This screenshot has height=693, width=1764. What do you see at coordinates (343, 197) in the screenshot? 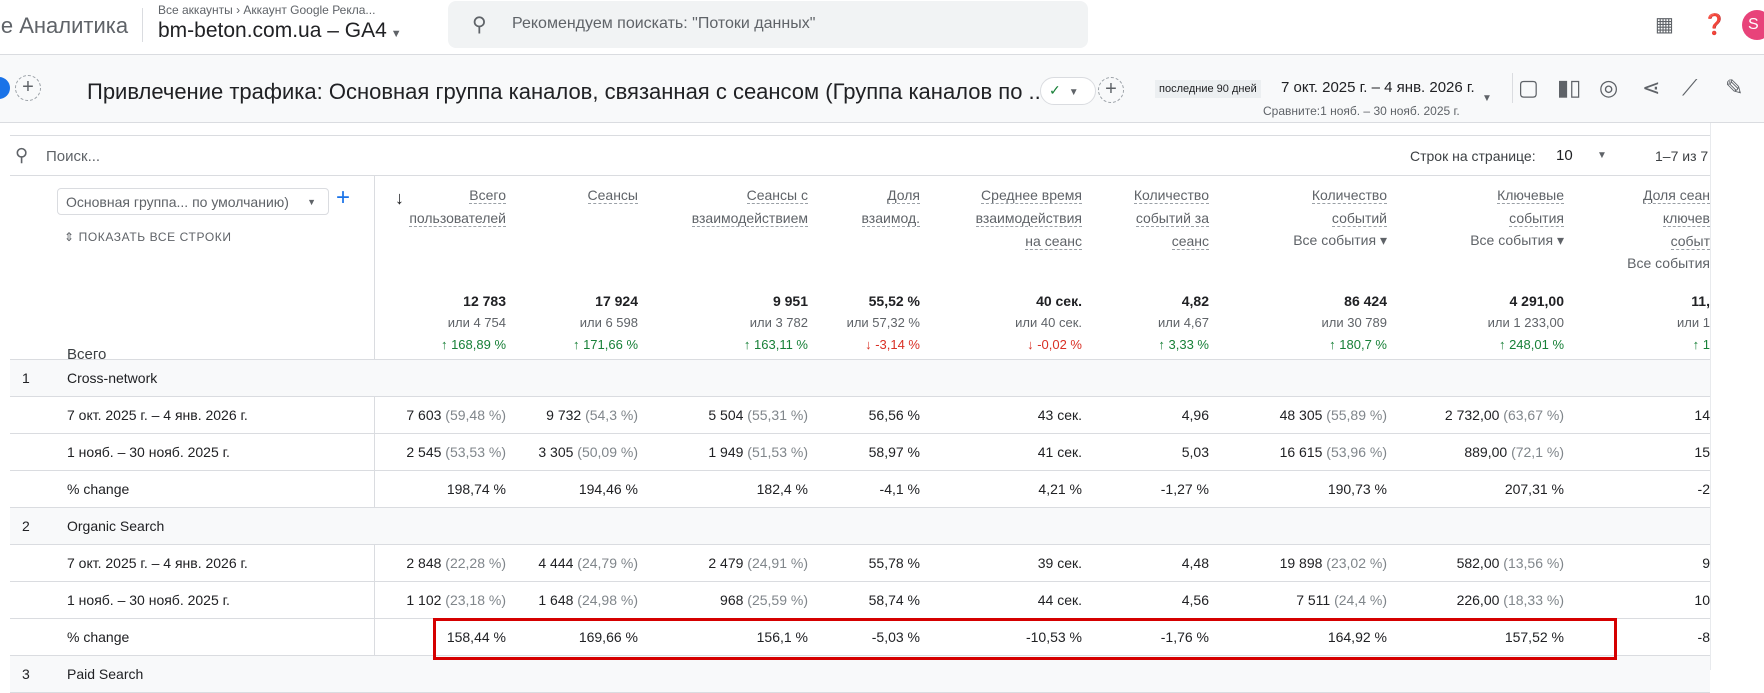
I see `add-dimension-button: +` at bounding box center [343, 197].